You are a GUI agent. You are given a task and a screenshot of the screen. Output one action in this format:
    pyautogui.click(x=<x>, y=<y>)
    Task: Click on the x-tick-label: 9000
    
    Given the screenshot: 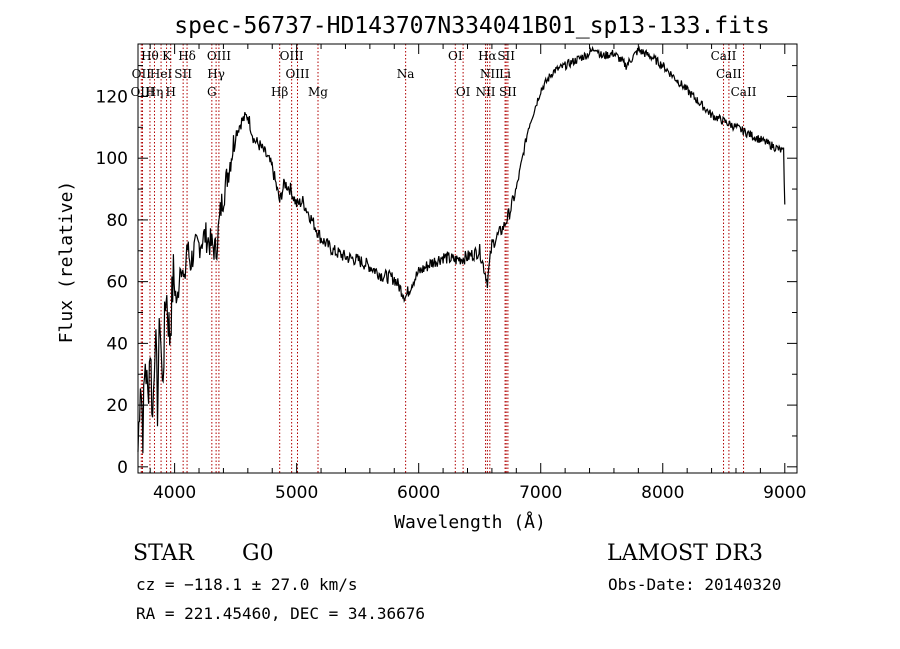 What is the action you would take?
    pyautogui.click(x=784, y=493)
    